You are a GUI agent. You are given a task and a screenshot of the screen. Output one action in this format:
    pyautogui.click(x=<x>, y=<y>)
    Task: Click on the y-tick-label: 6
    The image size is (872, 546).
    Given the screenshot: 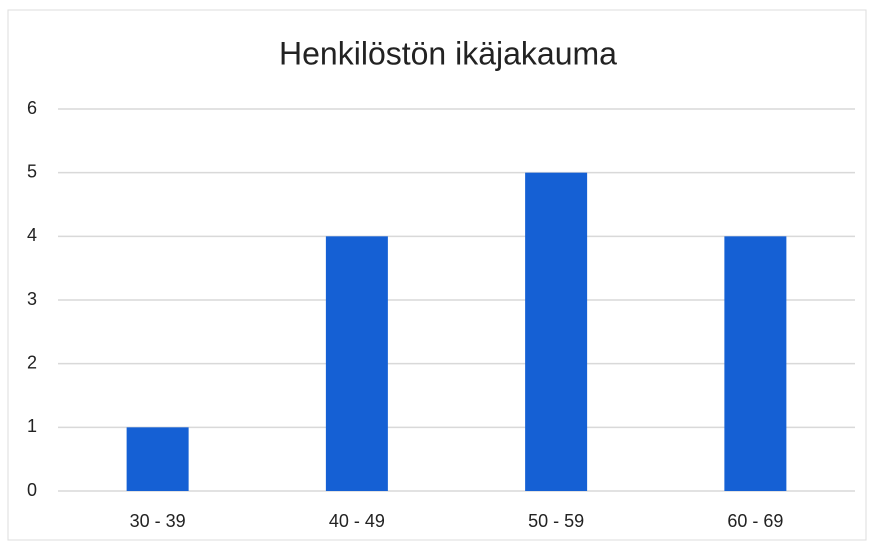 What is the action you would take?
    pyautogui.click(x=32, y=108)
    